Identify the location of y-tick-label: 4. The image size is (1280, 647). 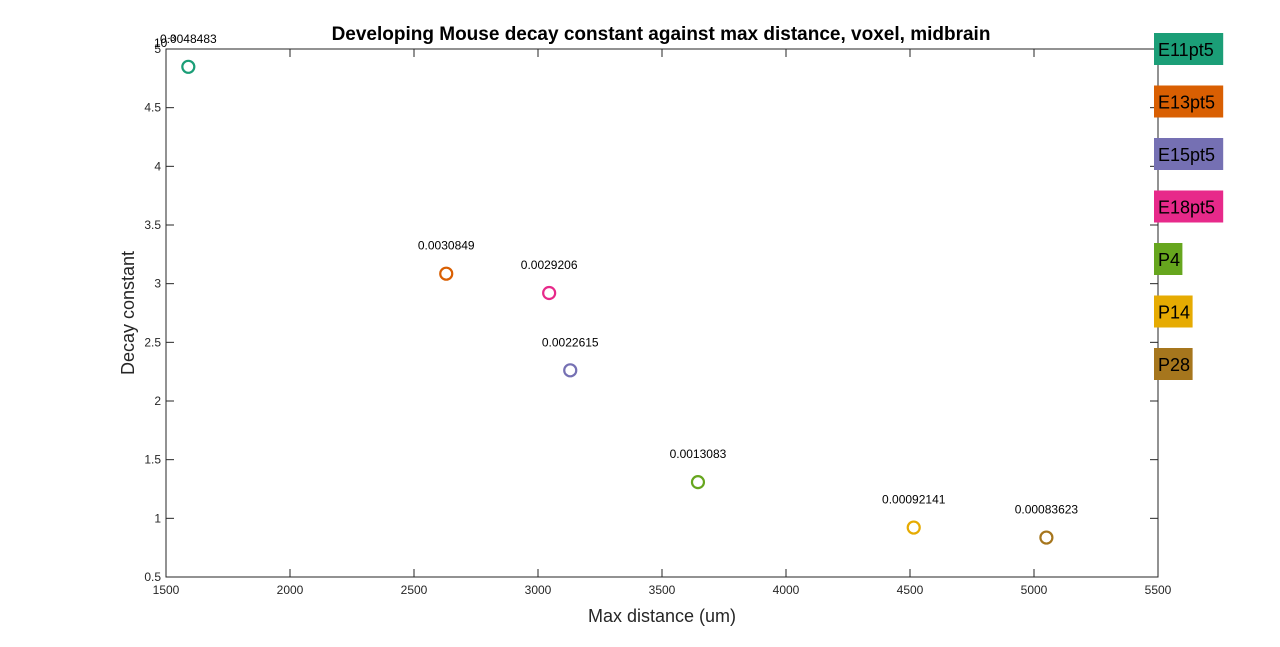
(157, 166).